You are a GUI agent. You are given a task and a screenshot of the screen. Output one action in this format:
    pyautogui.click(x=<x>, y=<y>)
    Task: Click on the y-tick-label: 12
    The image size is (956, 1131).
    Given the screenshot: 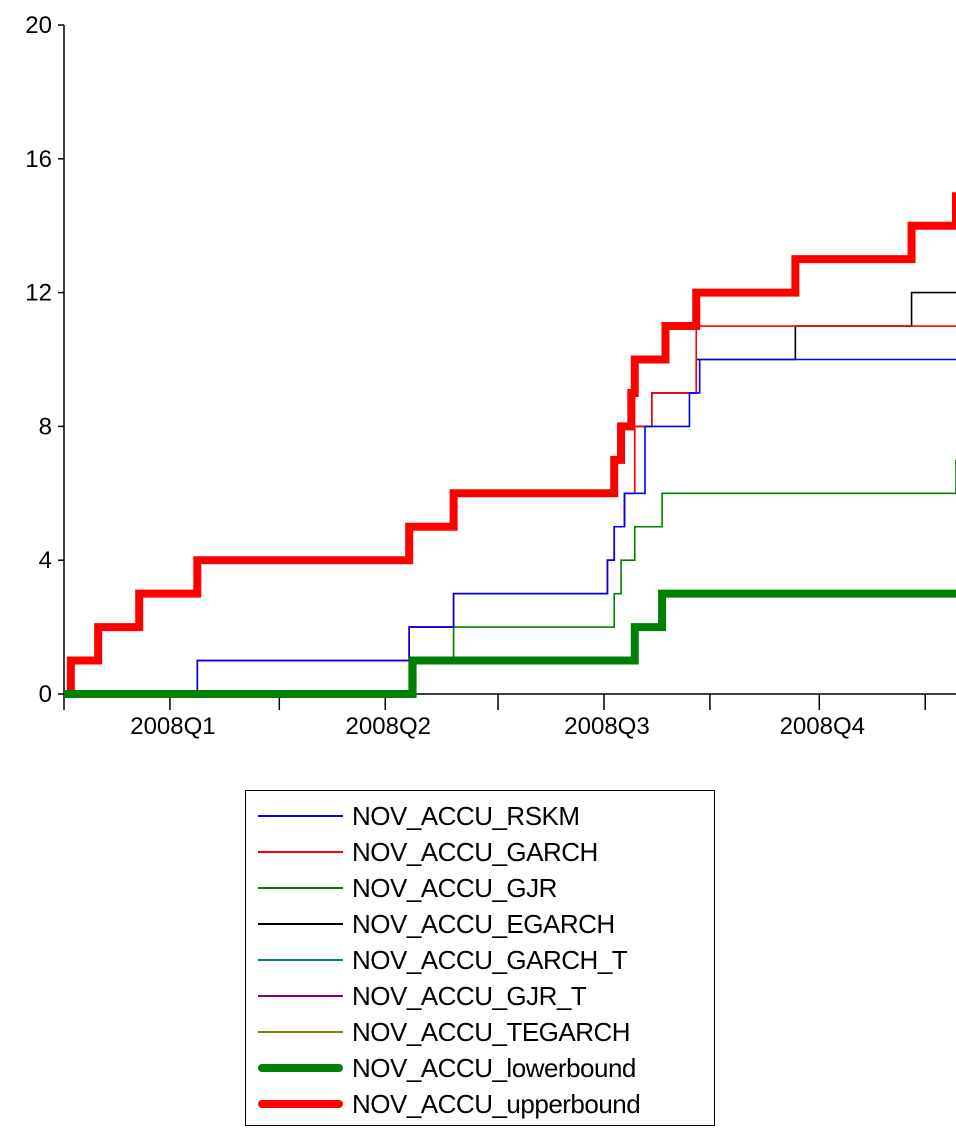 What is the action you would take?
    pyautogui.click(x=38, y=293)
    